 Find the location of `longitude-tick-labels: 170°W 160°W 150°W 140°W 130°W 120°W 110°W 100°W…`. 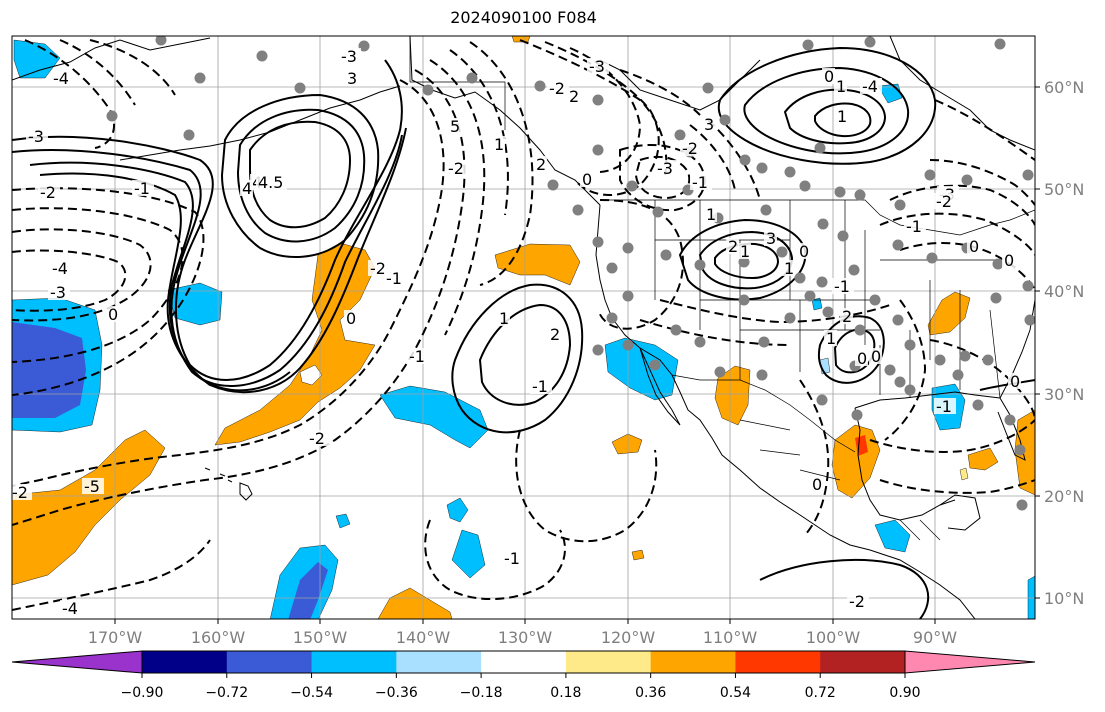

longitude-tick-labels: 170°W 160°W 150°W 140°W 130°W 120°W 110°W 100°W… is located at coordinates (522, 633).